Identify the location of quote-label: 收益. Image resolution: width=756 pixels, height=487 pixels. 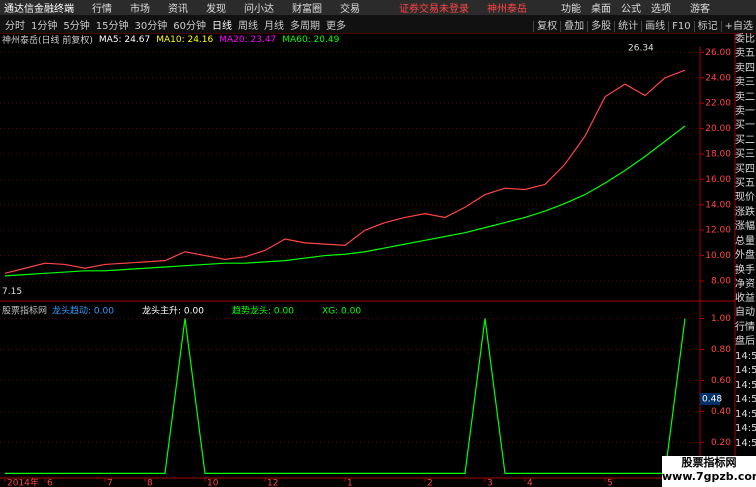
(745, 299).